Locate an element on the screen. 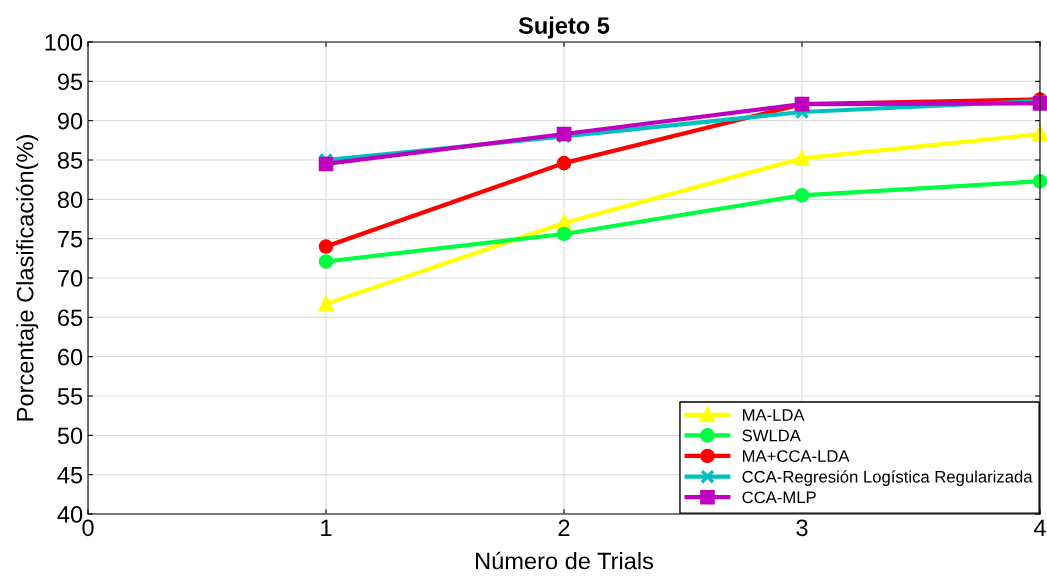  y-tick-label: 85 is located at coordinates (70, 160).